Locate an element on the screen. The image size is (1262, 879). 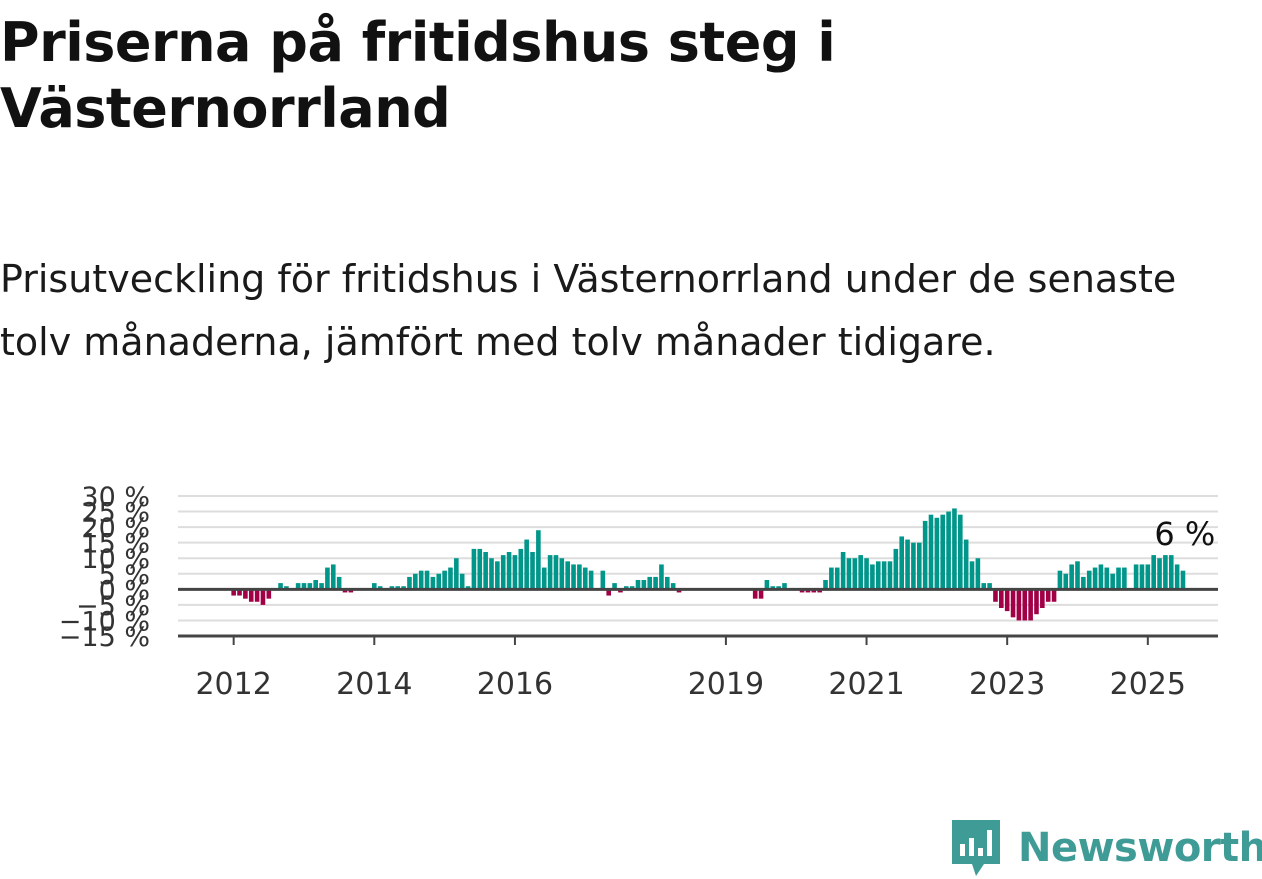
x-tick-label: 2012 is located at coordinates (233, 684).